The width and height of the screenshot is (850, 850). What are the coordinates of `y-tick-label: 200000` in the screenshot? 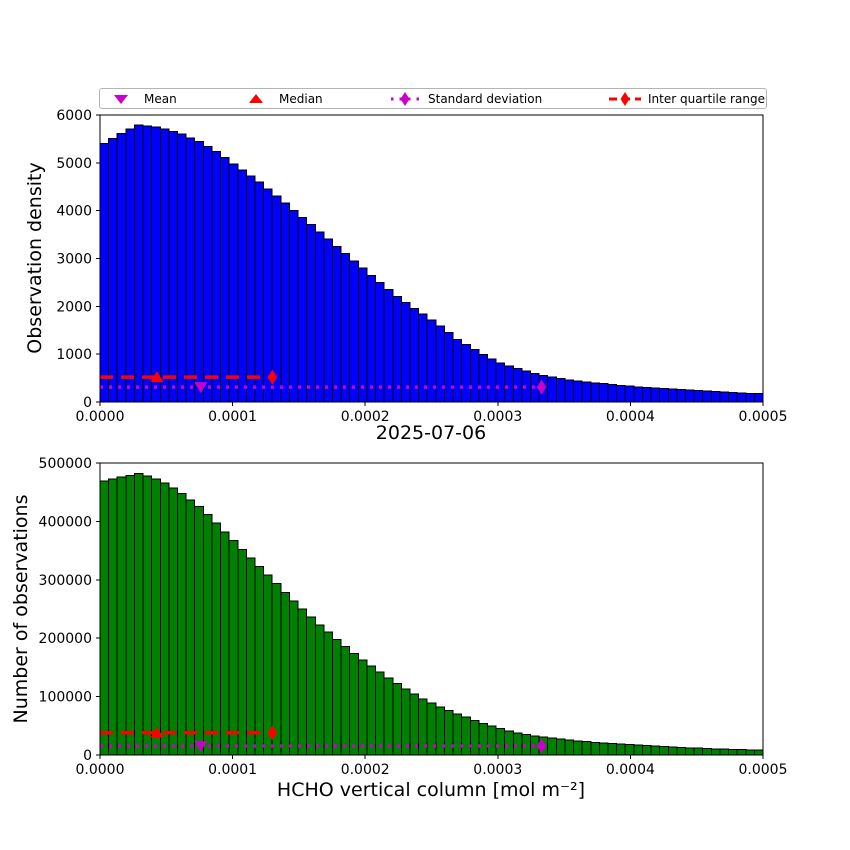 It's located at (65, 639).